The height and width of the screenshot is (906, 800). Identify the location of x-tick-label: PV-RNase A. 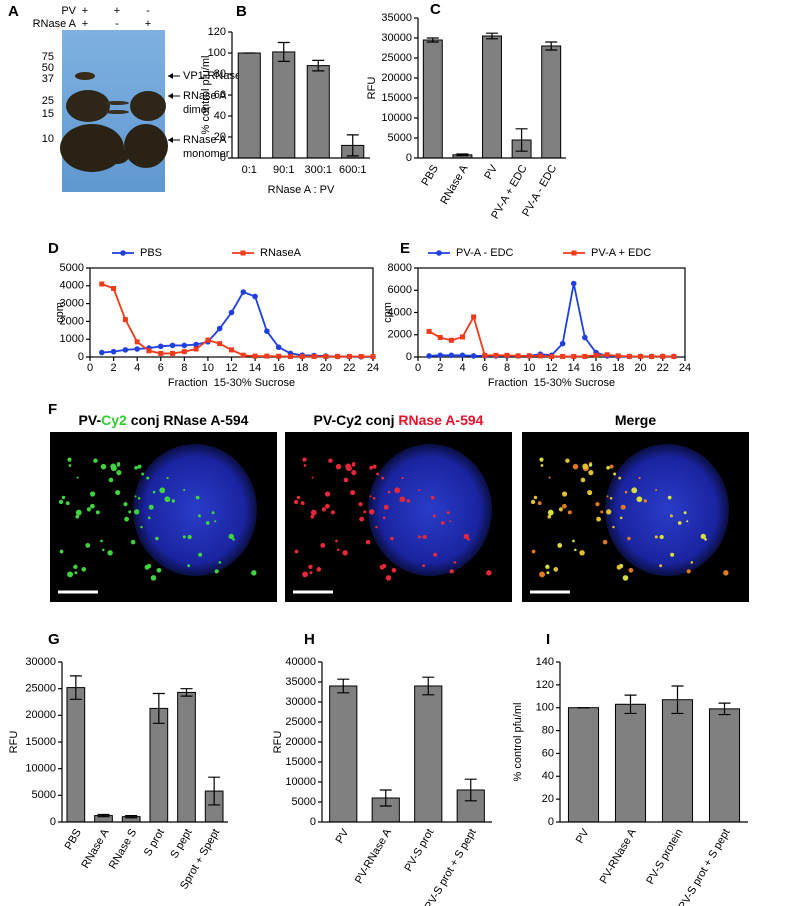
(373, 856).